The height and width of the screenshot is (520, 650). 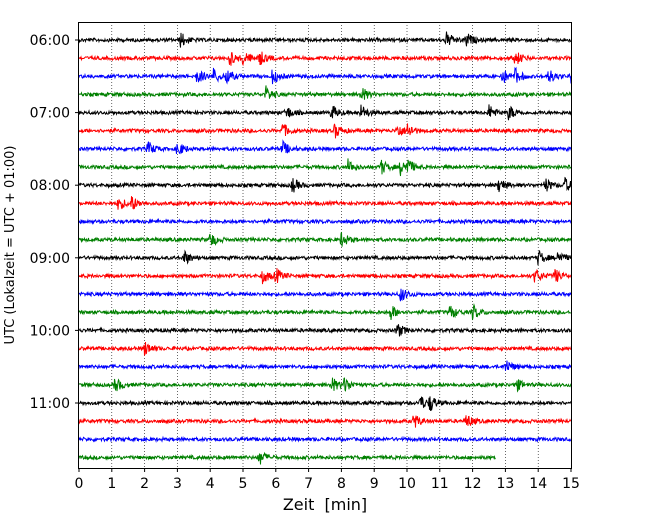 What do you see at coordinates (275, 484) in the screenshot?
I see `x-tick-label-6: 6` at bounding box center [275, 484].